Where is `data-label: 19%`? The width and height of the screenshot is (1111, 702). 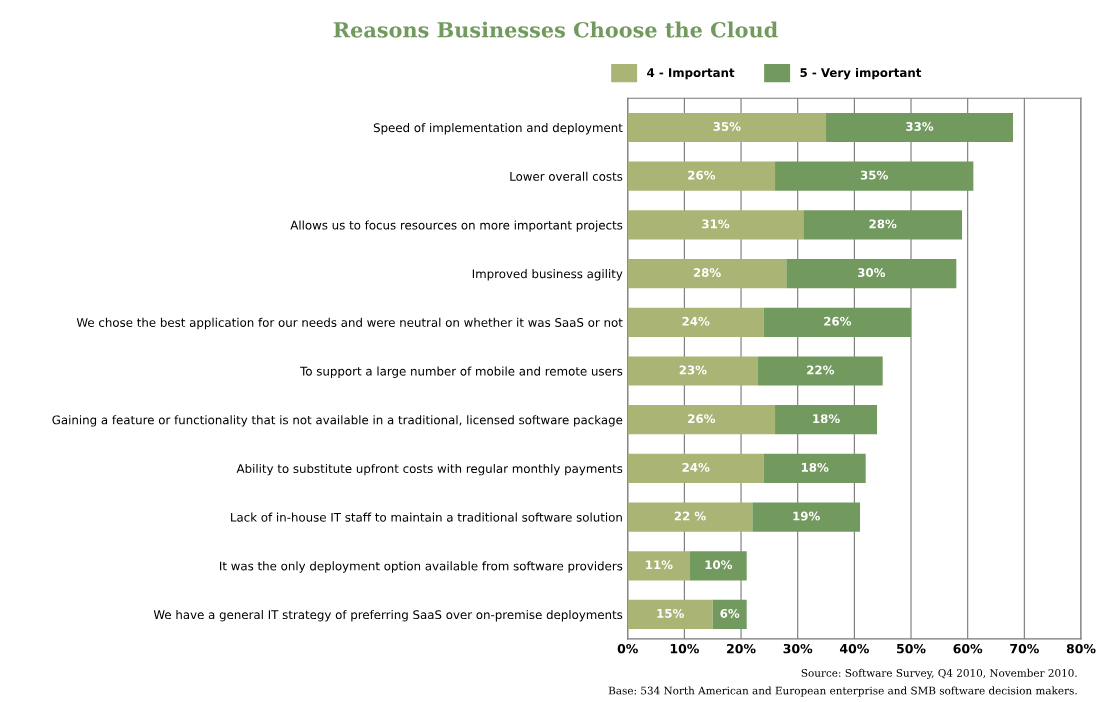 data-label: 19% is located at coordinates (806, 516).